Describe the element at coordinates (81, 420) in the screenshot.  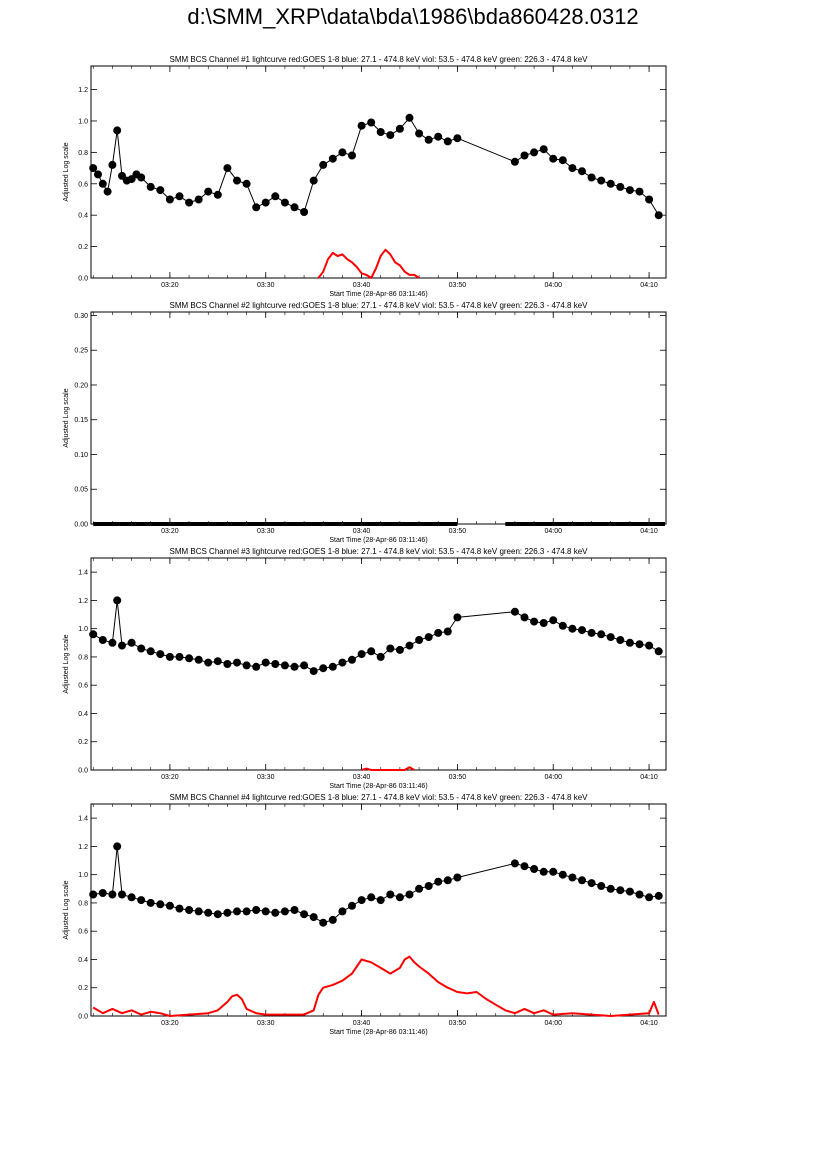
I see `chart-2-ytick-label: 0.15` at that location.